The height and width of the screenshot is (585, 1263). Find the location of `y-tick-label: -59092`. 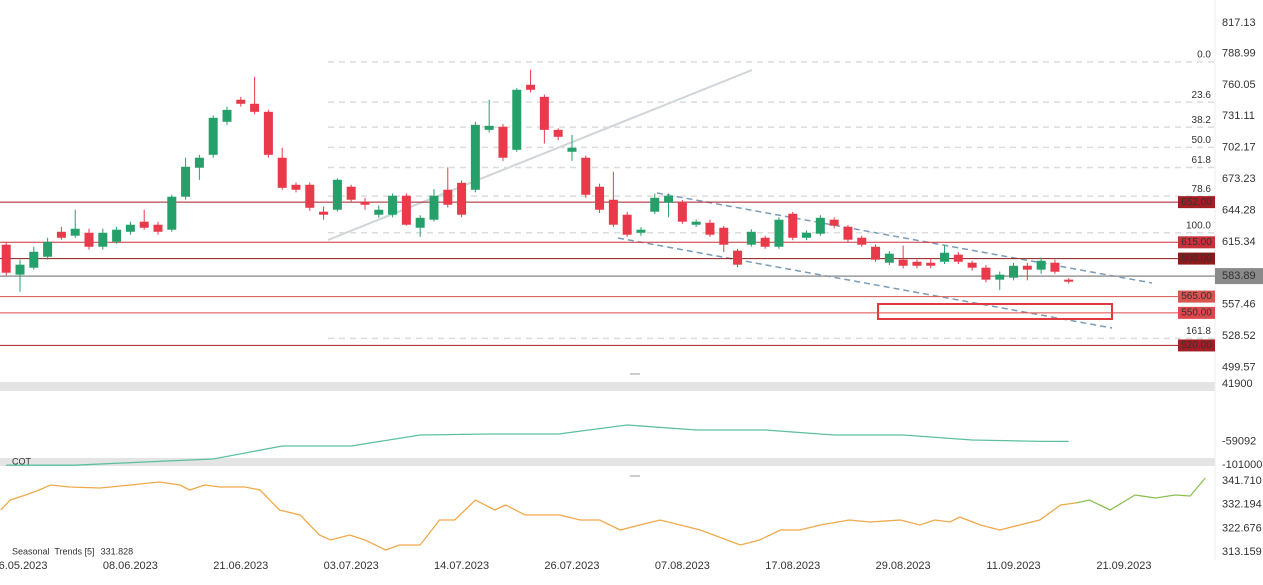

y-tick-label: -59092 is located at coordinates (1239, 441).